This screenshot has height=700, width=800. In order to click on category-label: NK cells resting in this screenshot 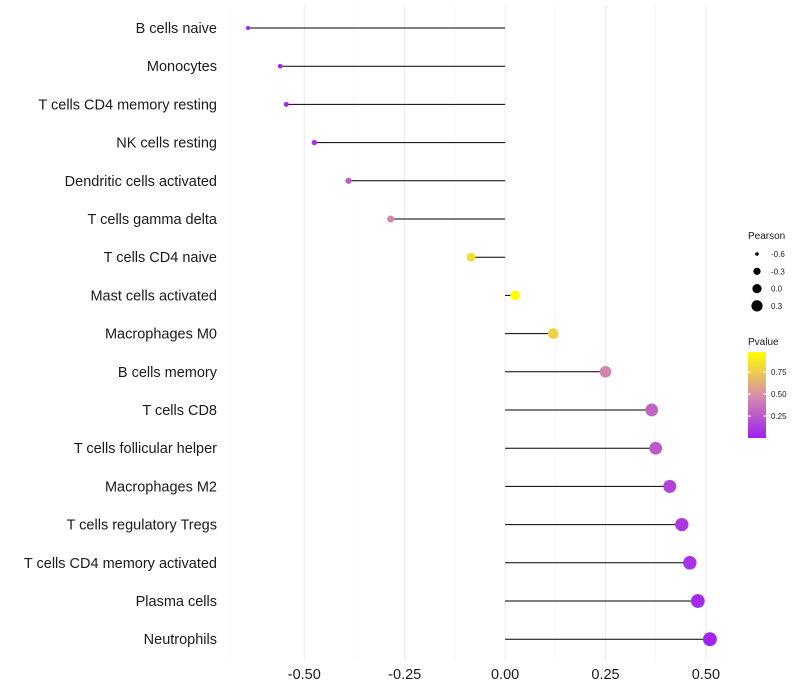, I will do `click(166, 144)`.